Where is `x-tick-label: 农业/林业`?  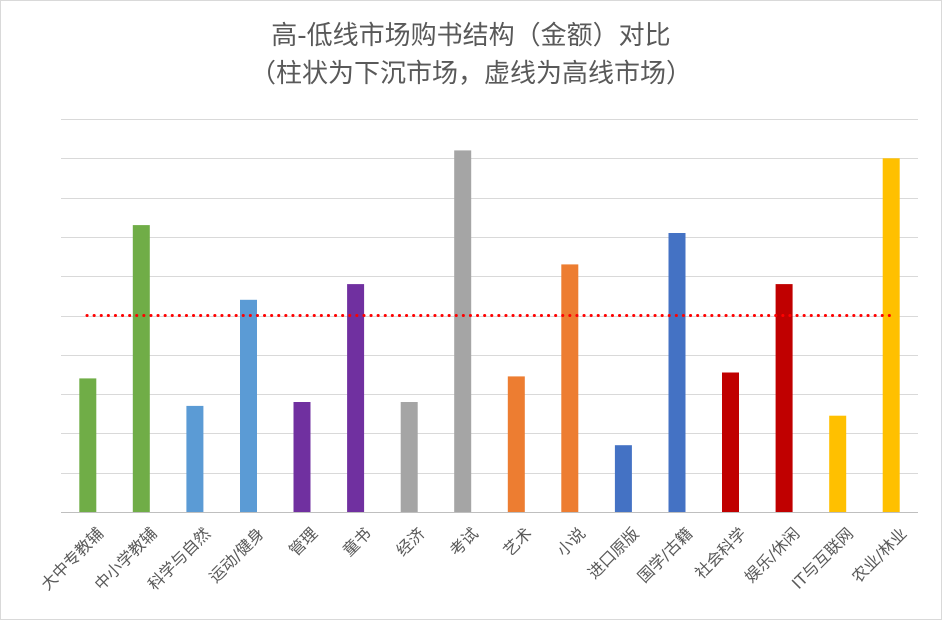 x-tick-label: 农业/林业 is located at coordinates (879, 555).